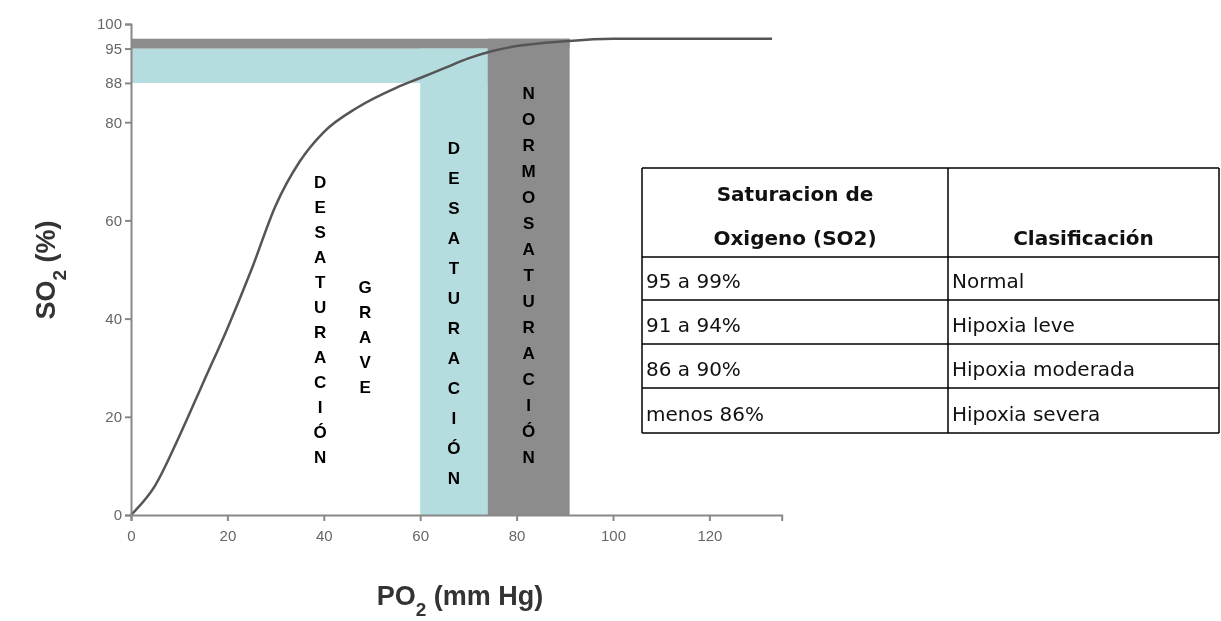 This screenshot has width=1221, height=621. Describe the element at coordinates (710, 535) in the screenshot. I see `x-tick-label: 120` at that location.